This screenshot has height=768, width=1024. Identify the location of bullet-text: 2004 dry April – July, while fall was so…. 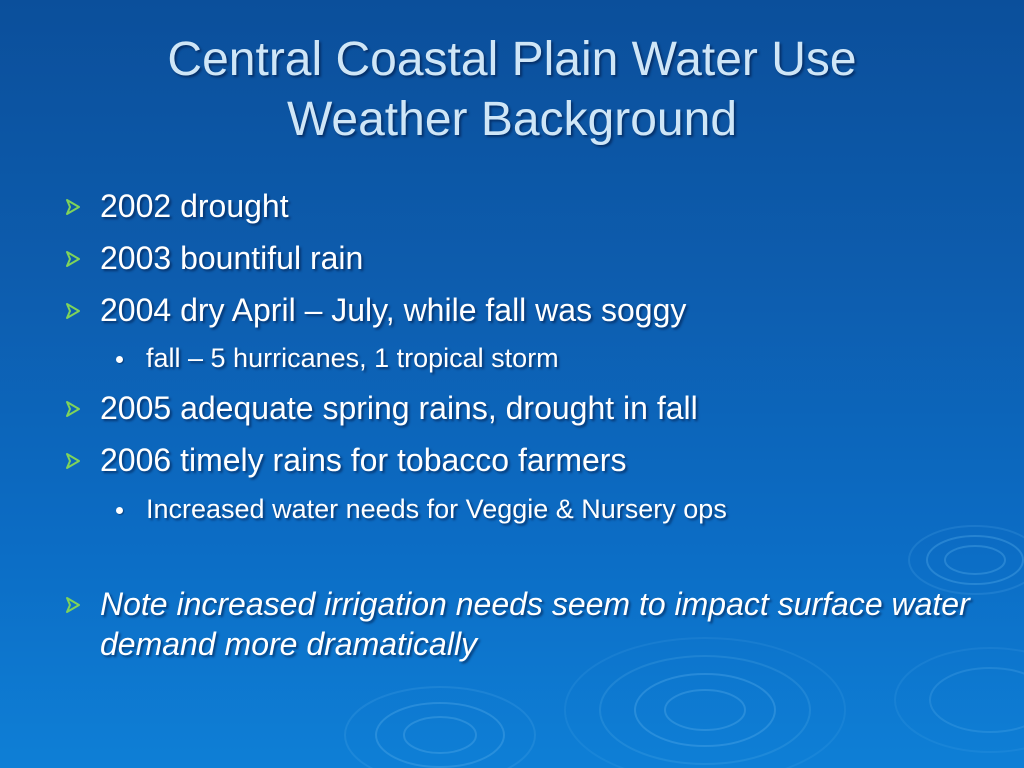
(393, 310).